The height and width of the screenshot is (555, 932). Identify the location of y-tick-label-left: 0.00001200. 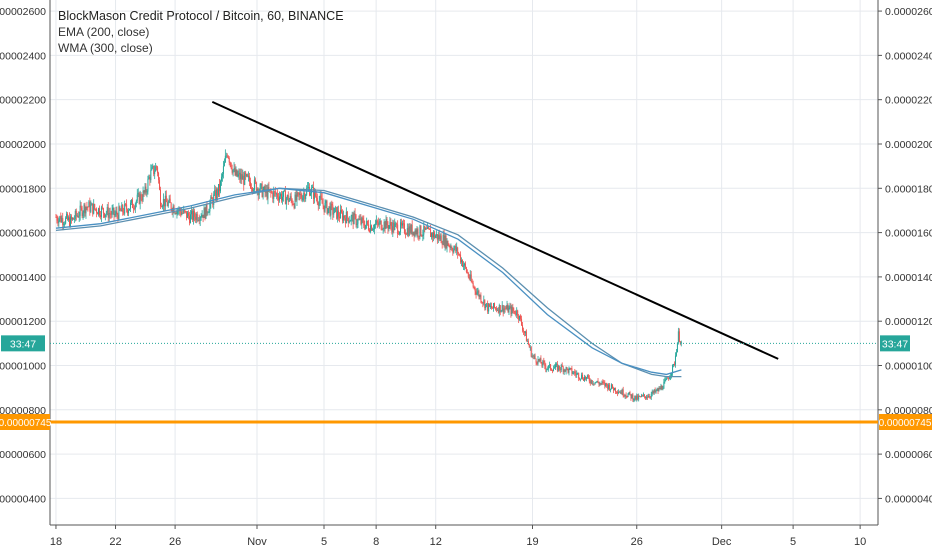
(23, 322).